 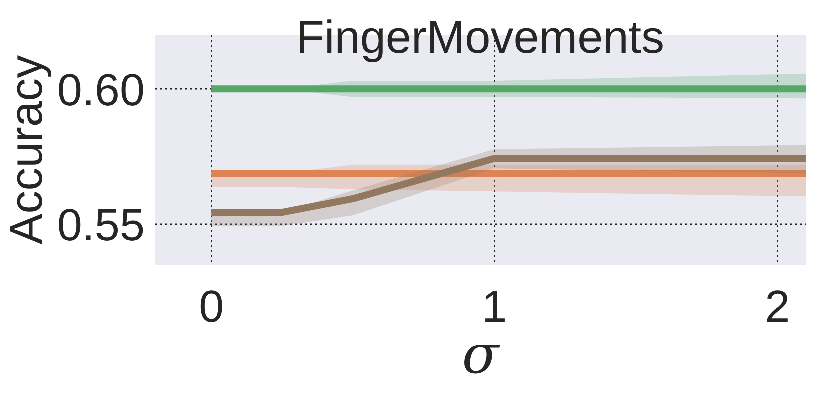 What do you see at coordinates (101, 90) in the screenshot?
I see `y-tick-label: 0.60` at bounding box center [101, 90].